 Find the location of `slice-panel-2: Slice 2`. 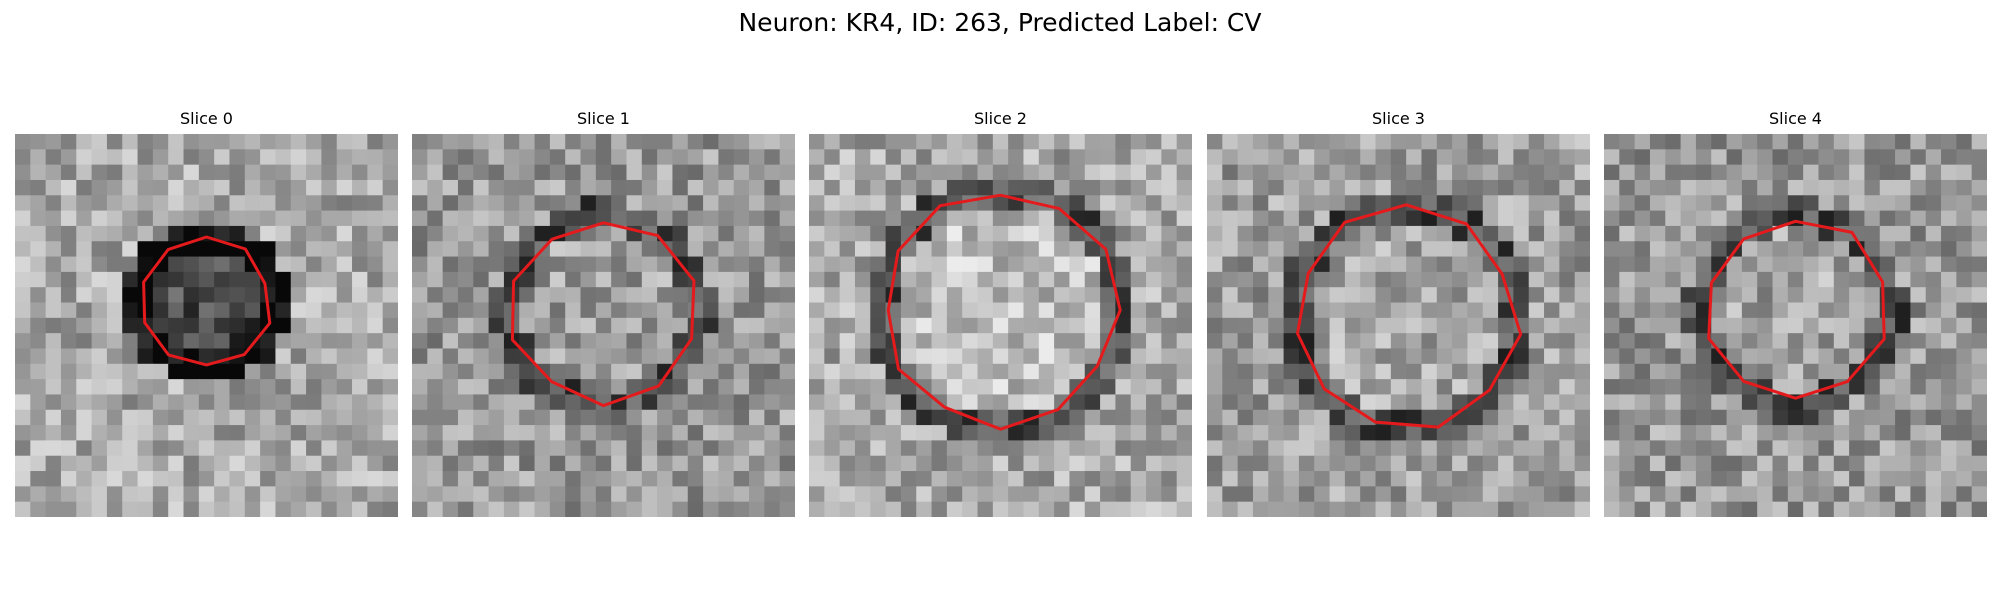

slice-panel-2: Slice 2 is located at coordinates (1000, 312).